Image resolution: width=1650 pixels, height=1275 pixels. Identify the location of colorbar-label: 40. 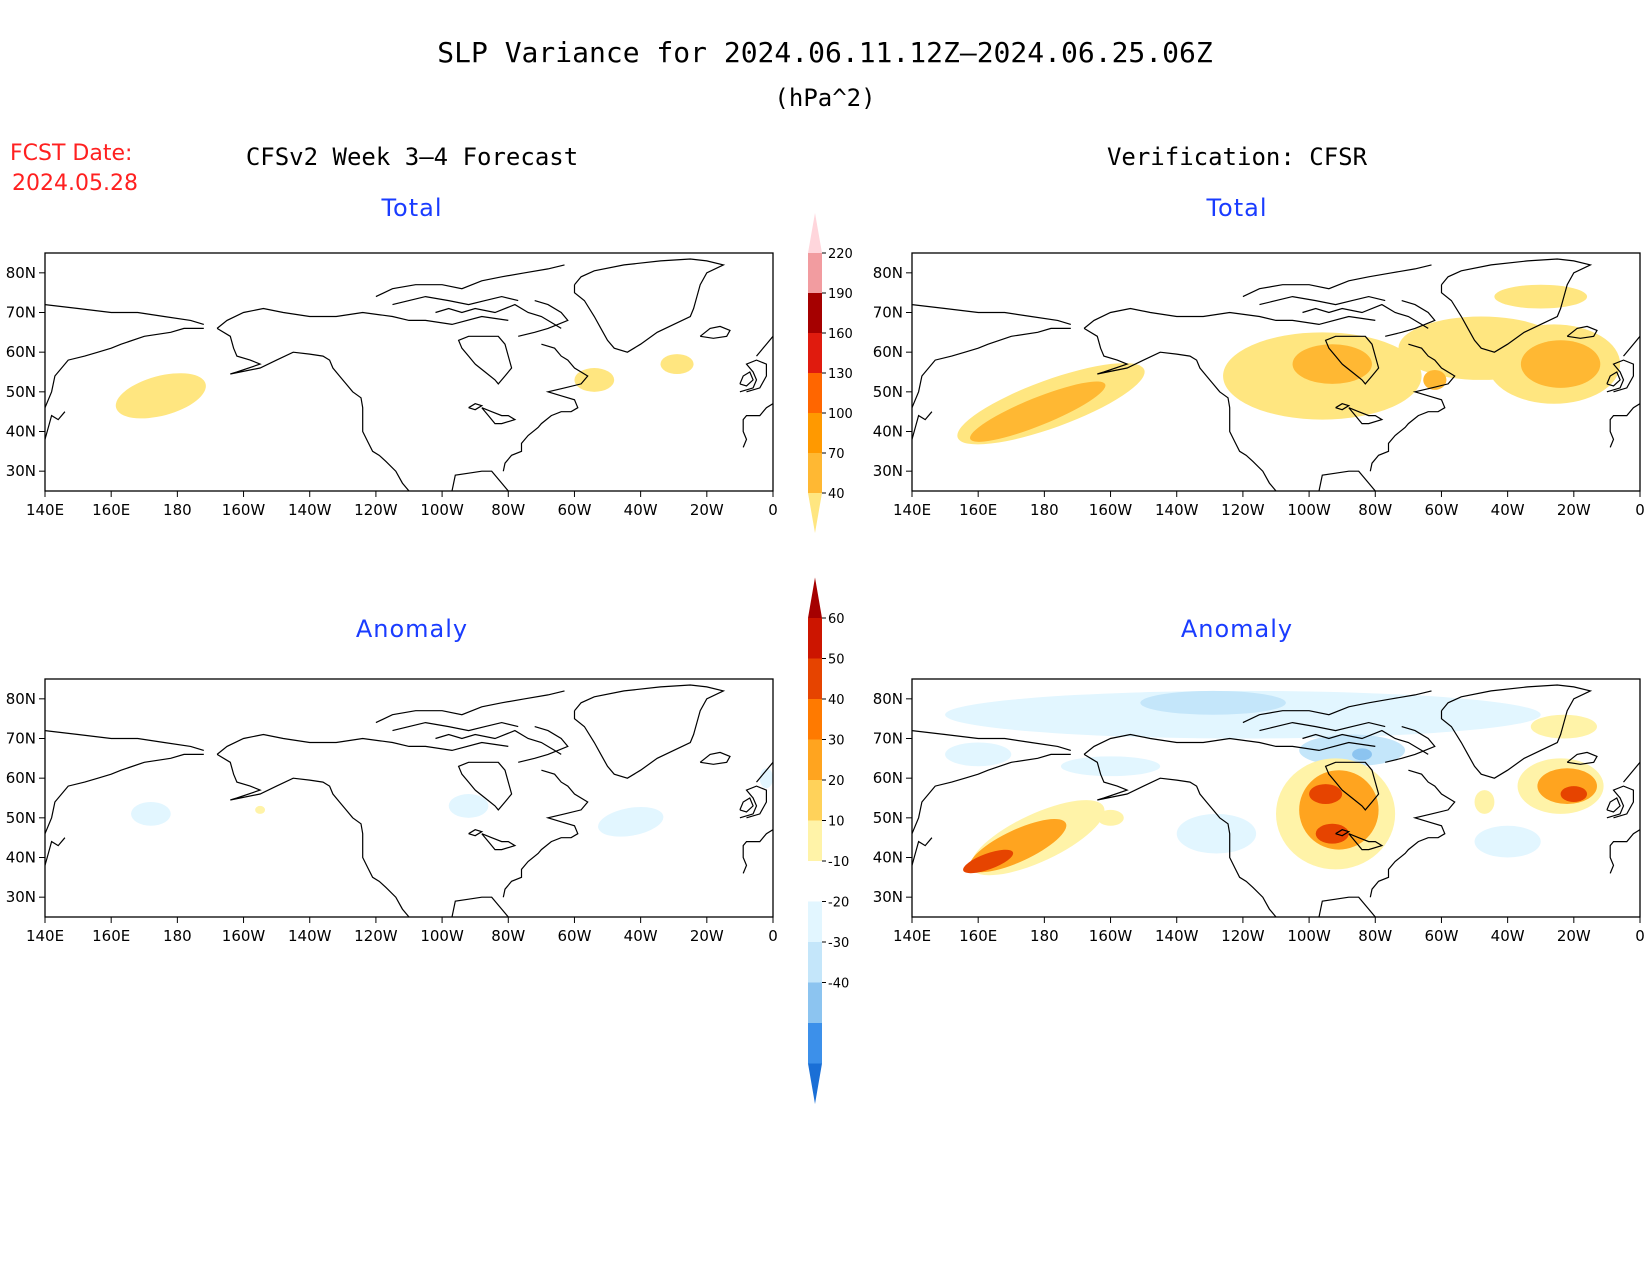
(836, 494).